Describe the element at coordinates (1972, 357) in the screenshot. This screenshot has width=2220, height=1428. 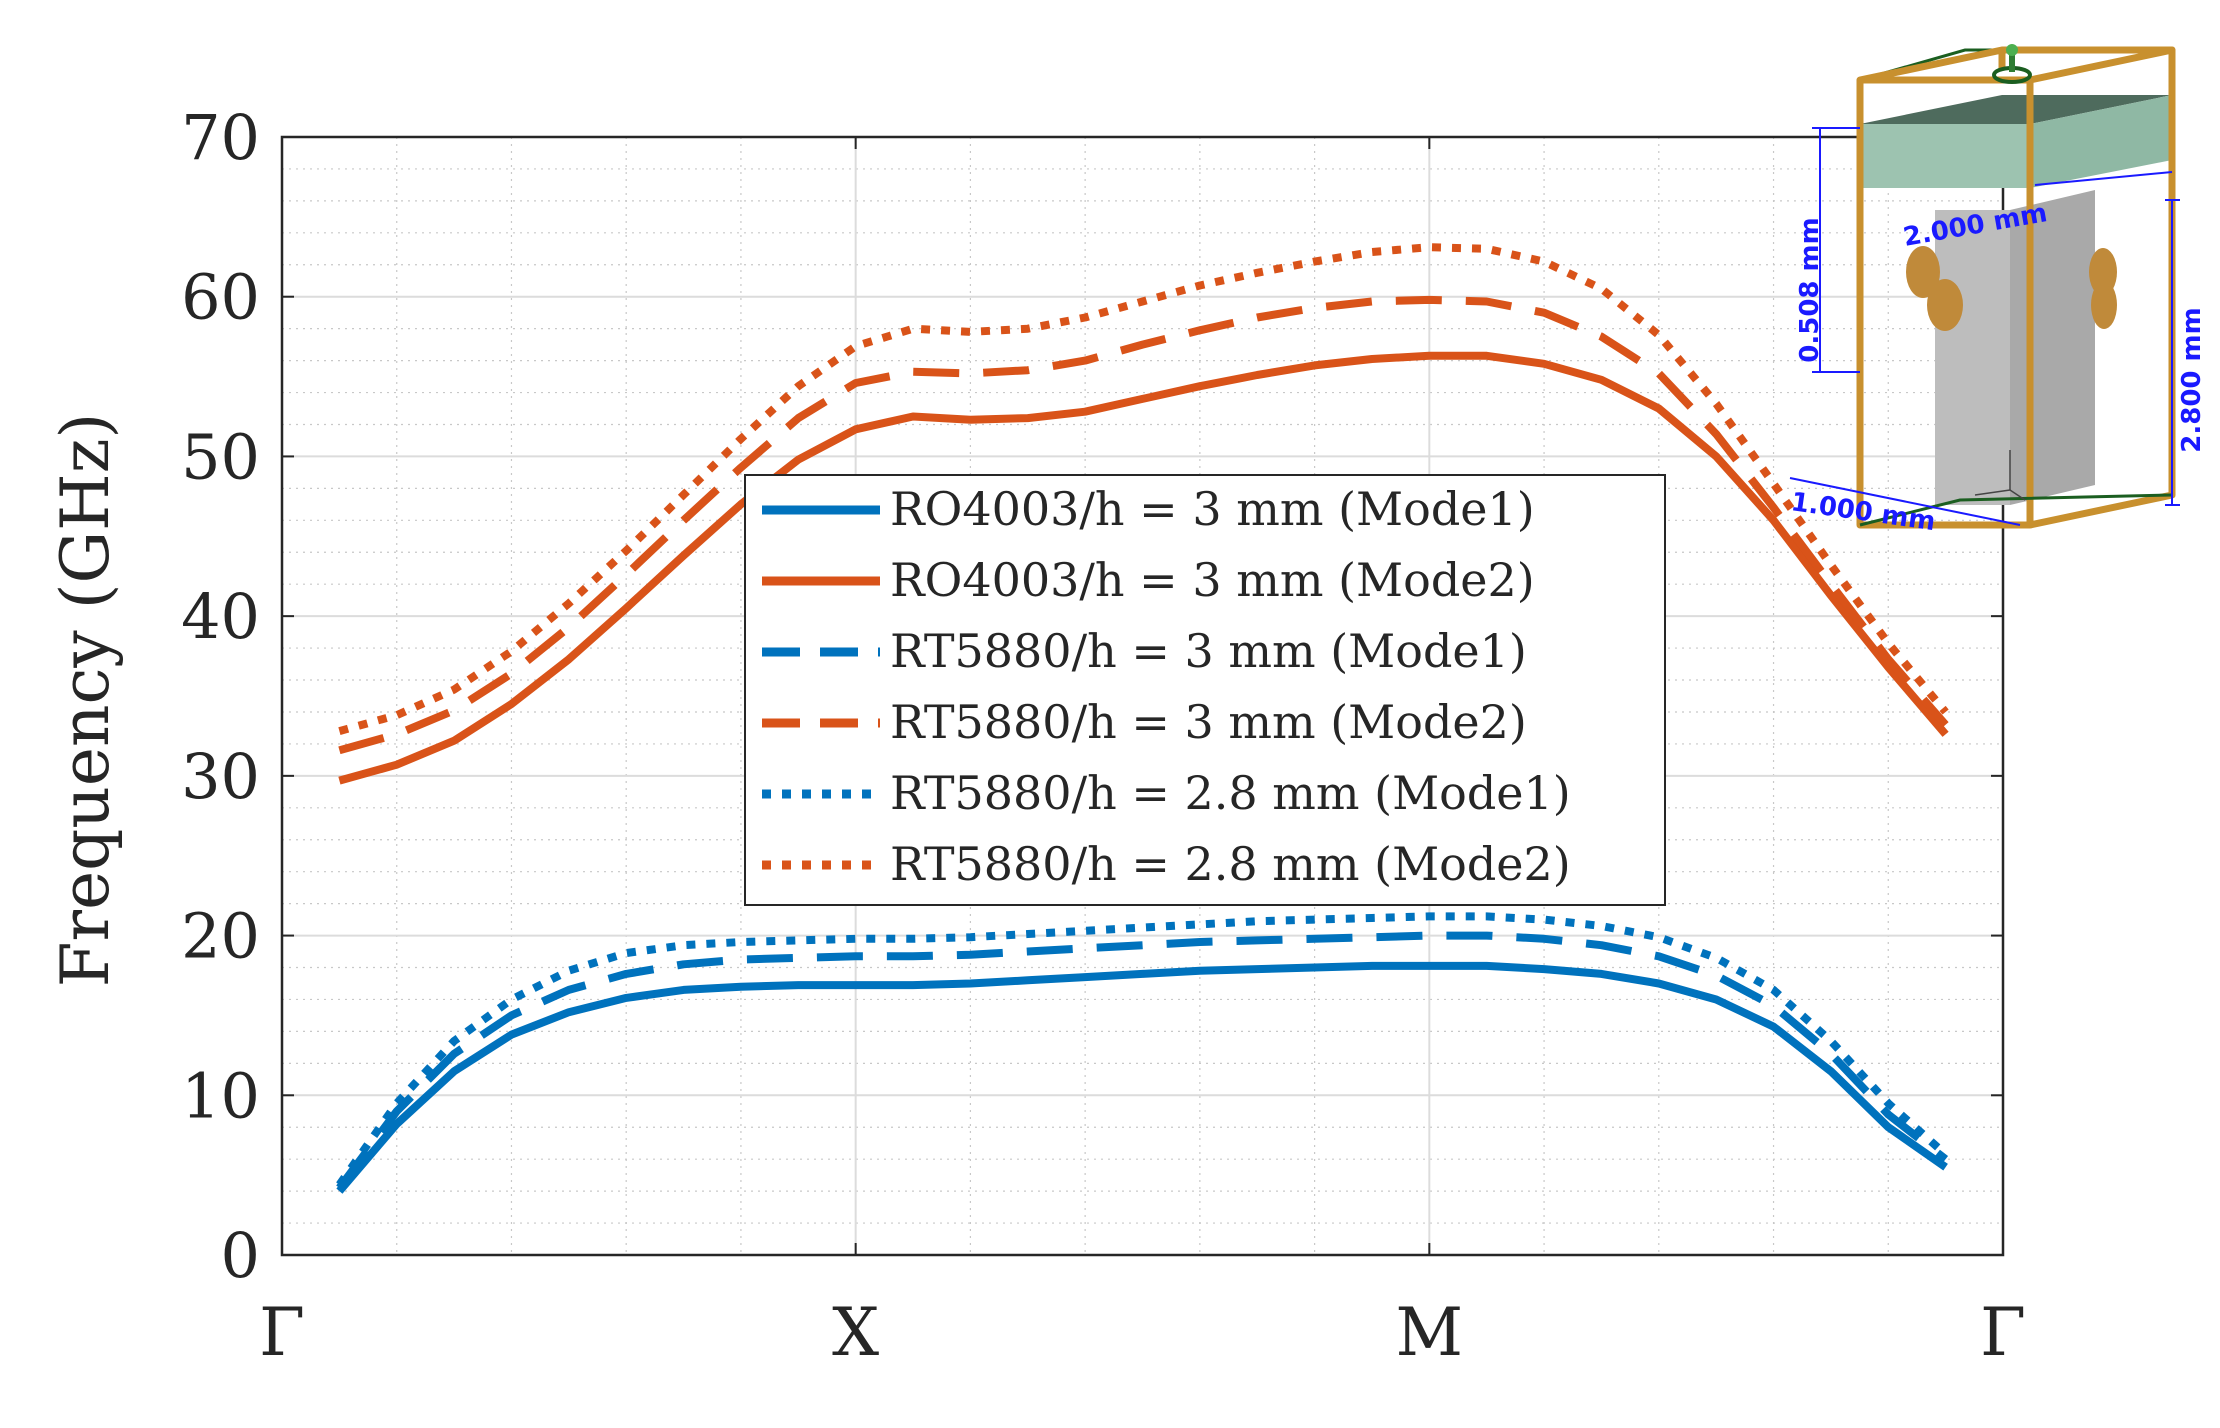
I see `pillar-front` at that location.